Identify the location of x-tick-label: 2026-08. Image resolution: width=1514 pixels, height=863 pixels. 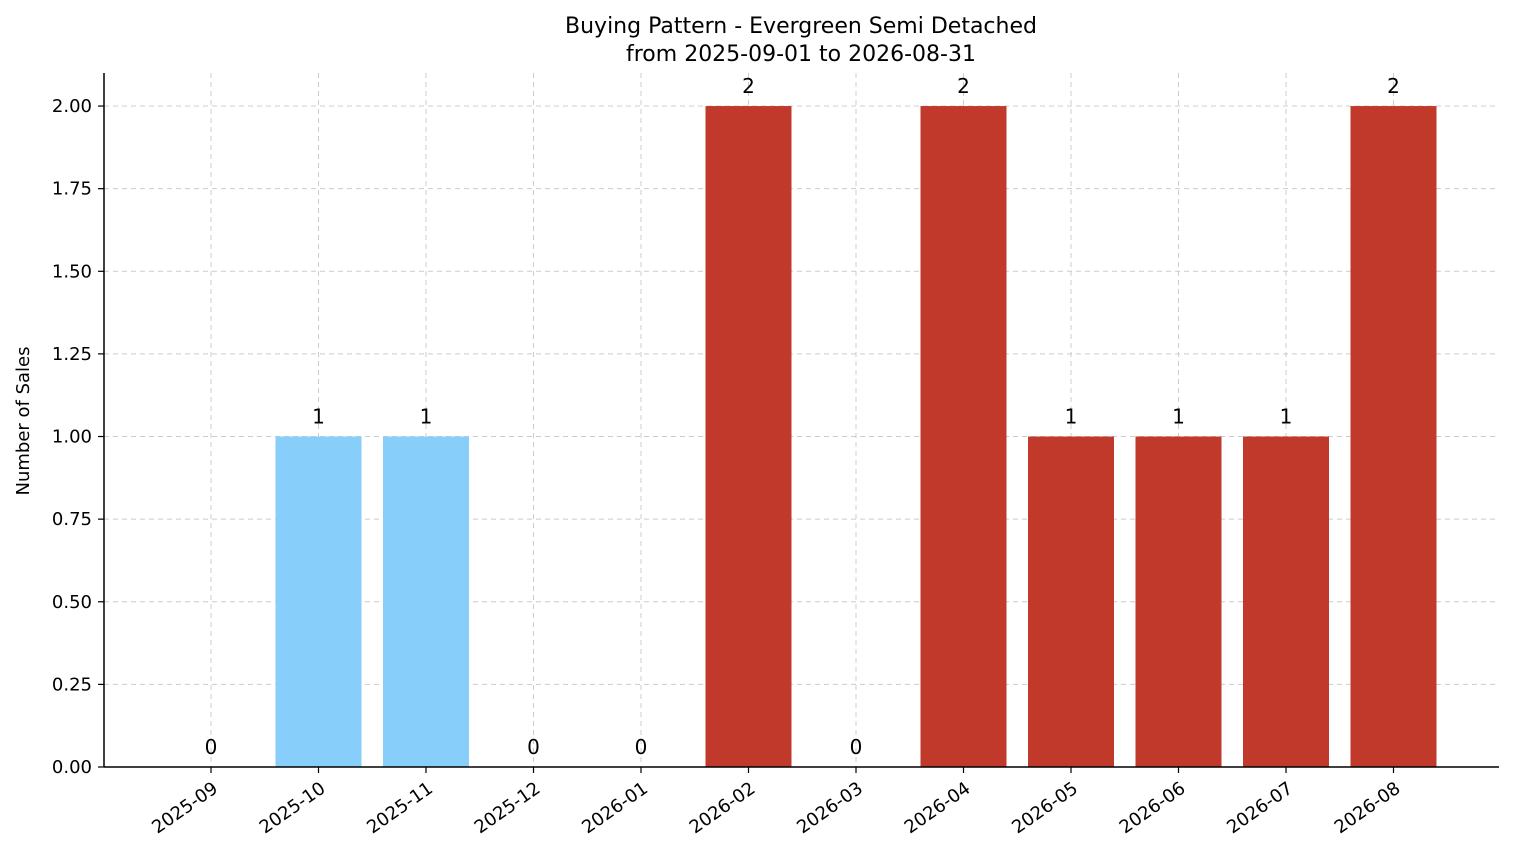
(1368, 808).